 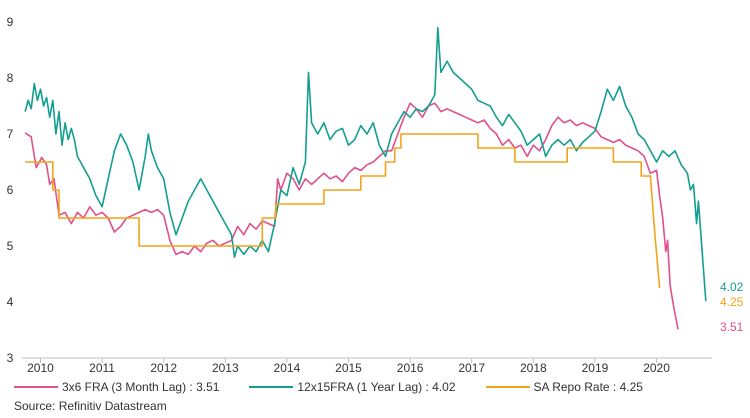 What do you see at coordinates (102, 368) in the screenshot?
I see `x-tick-label: 2011` at bounding box center [102, 368].